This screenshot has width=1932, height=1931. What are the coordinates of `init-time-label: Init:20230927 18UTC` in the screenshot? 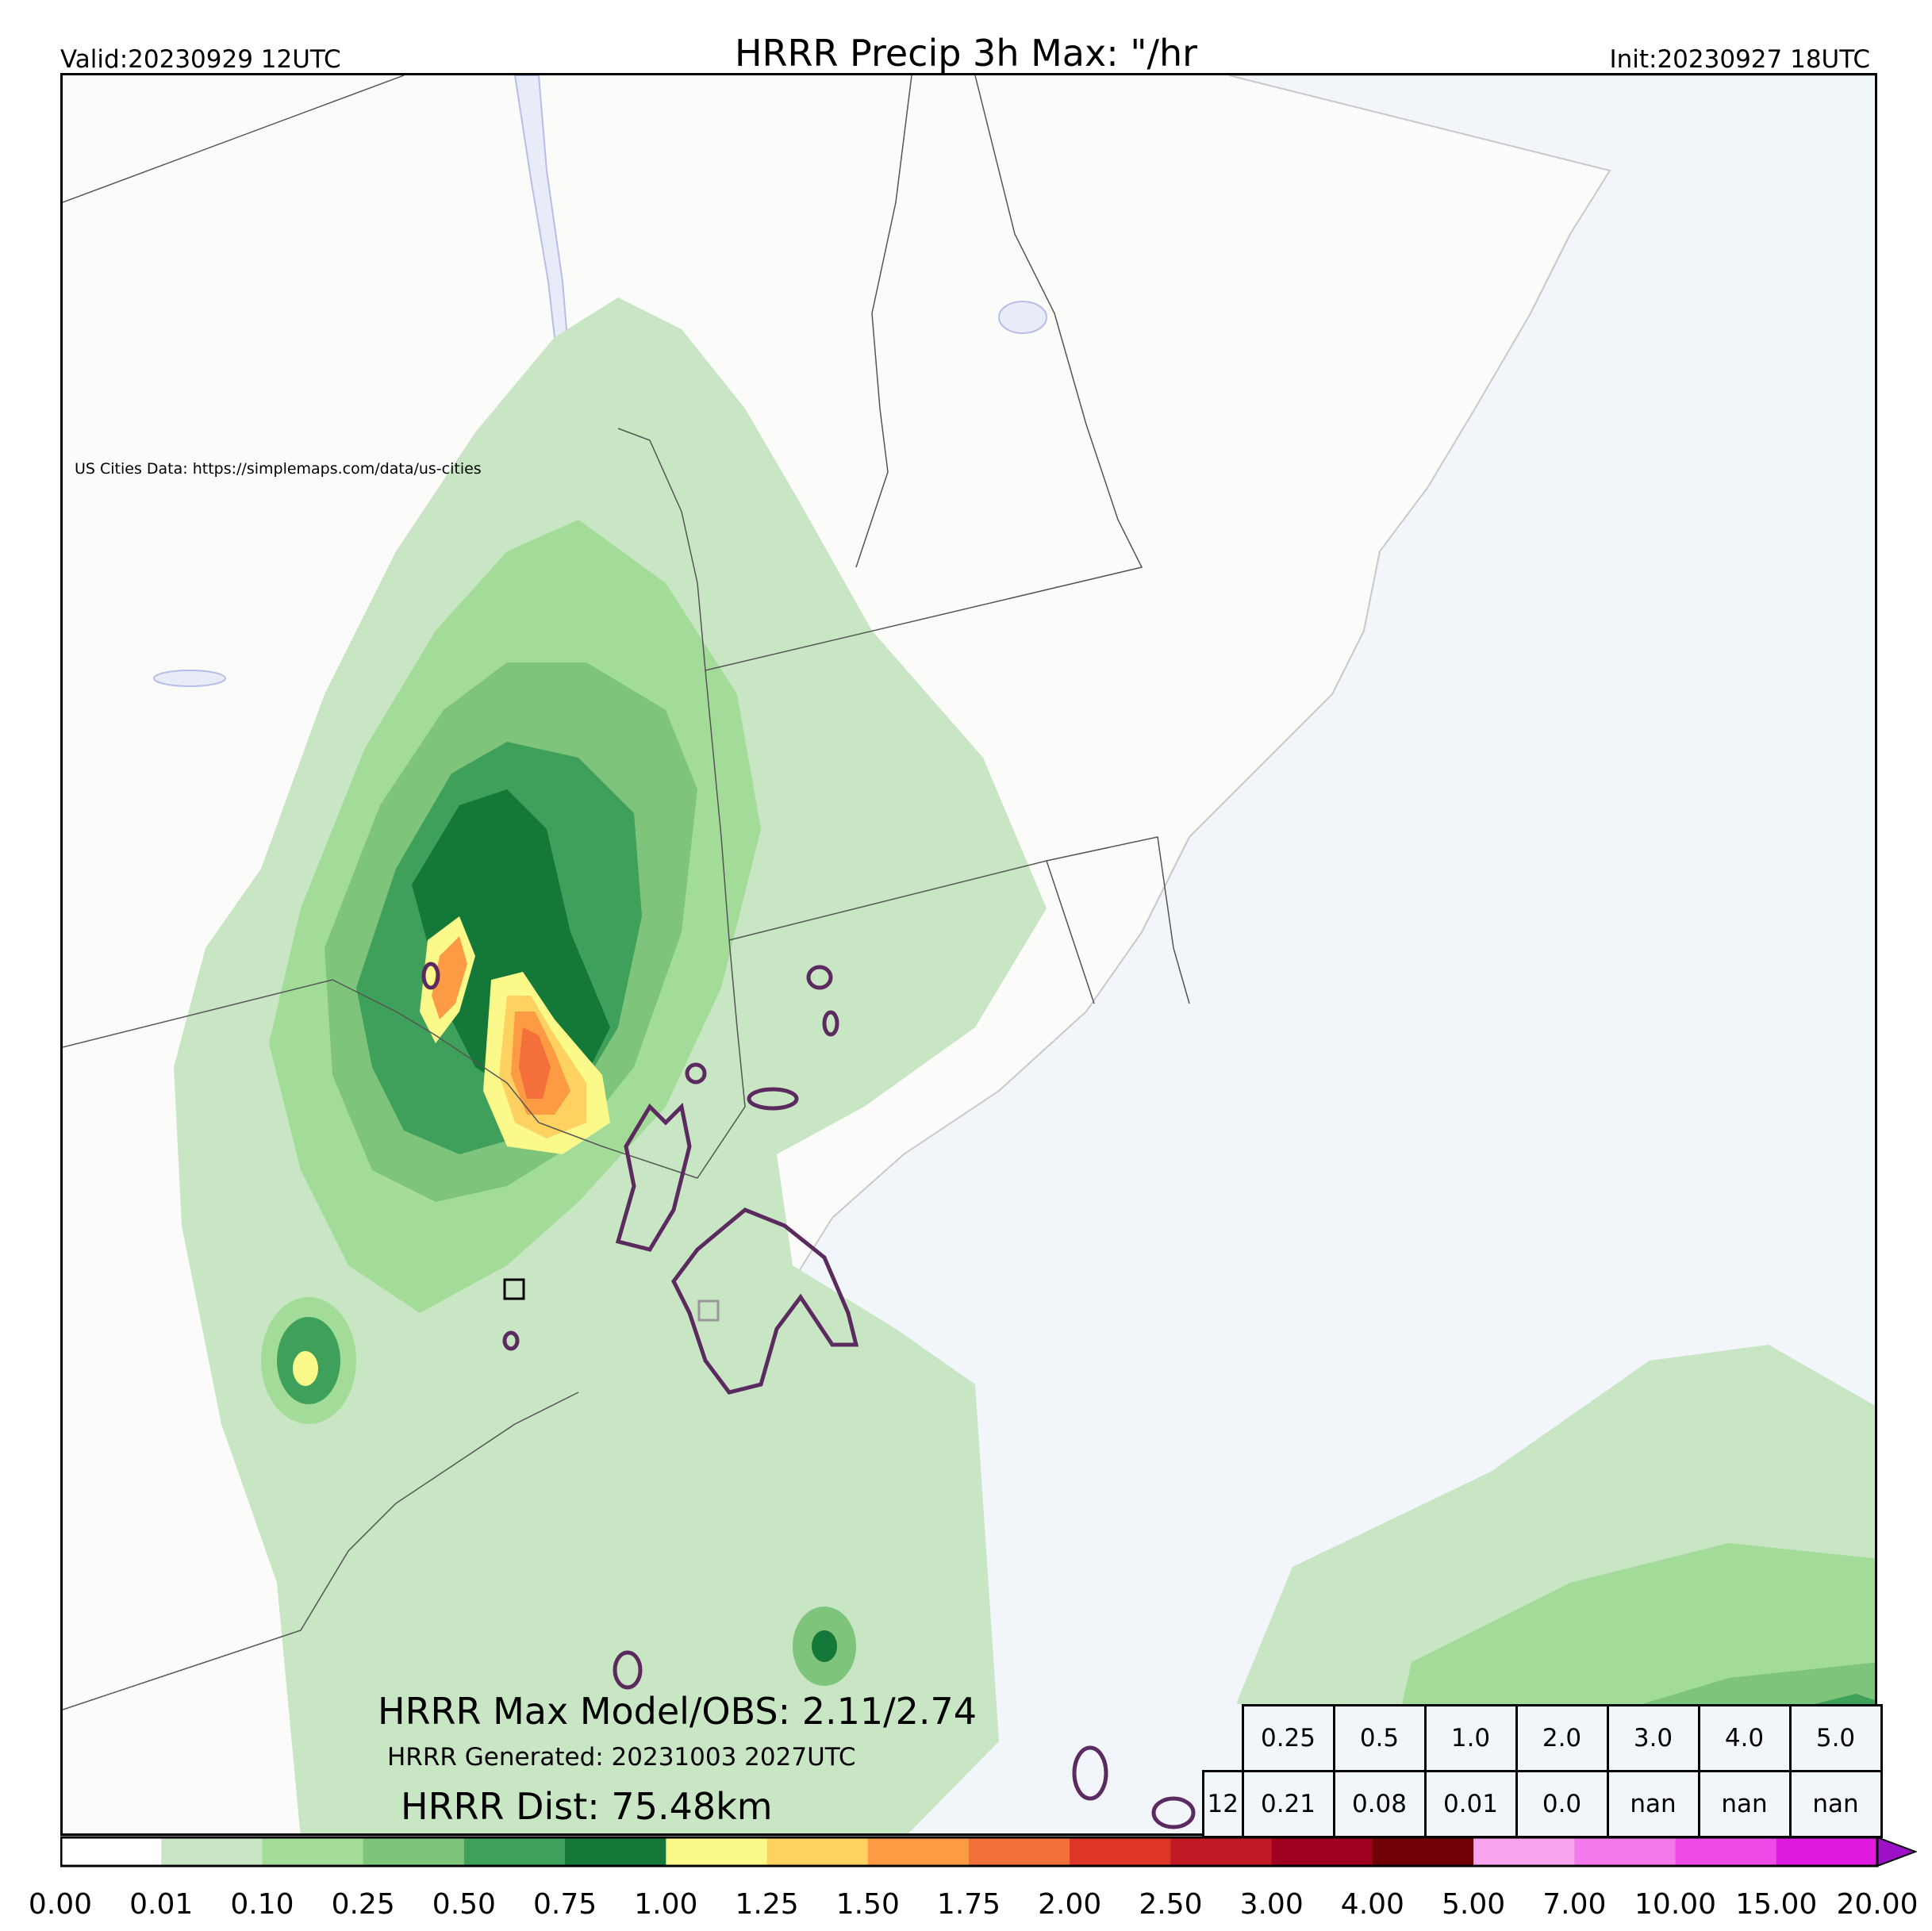 It's located at (1739, 60).